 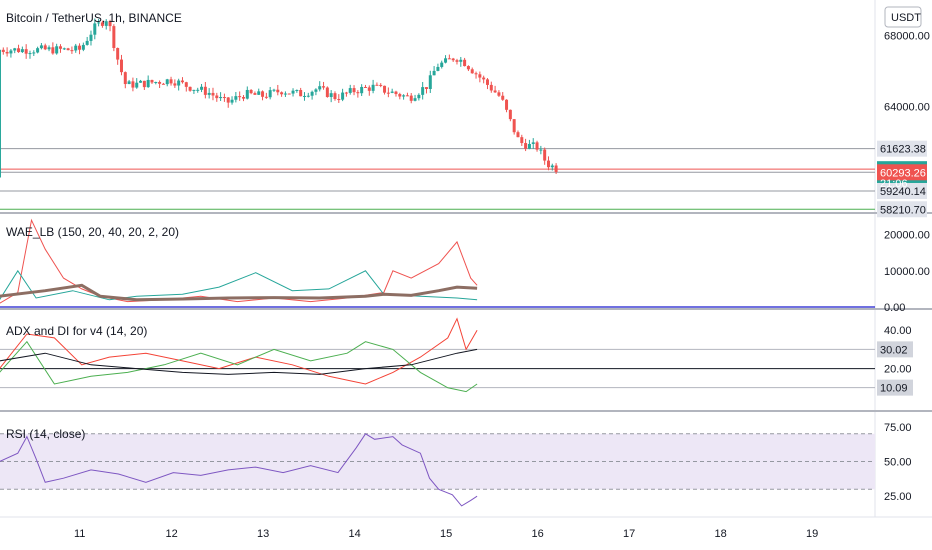 I want to click on price-tag-low, so click(x=902, y=172).